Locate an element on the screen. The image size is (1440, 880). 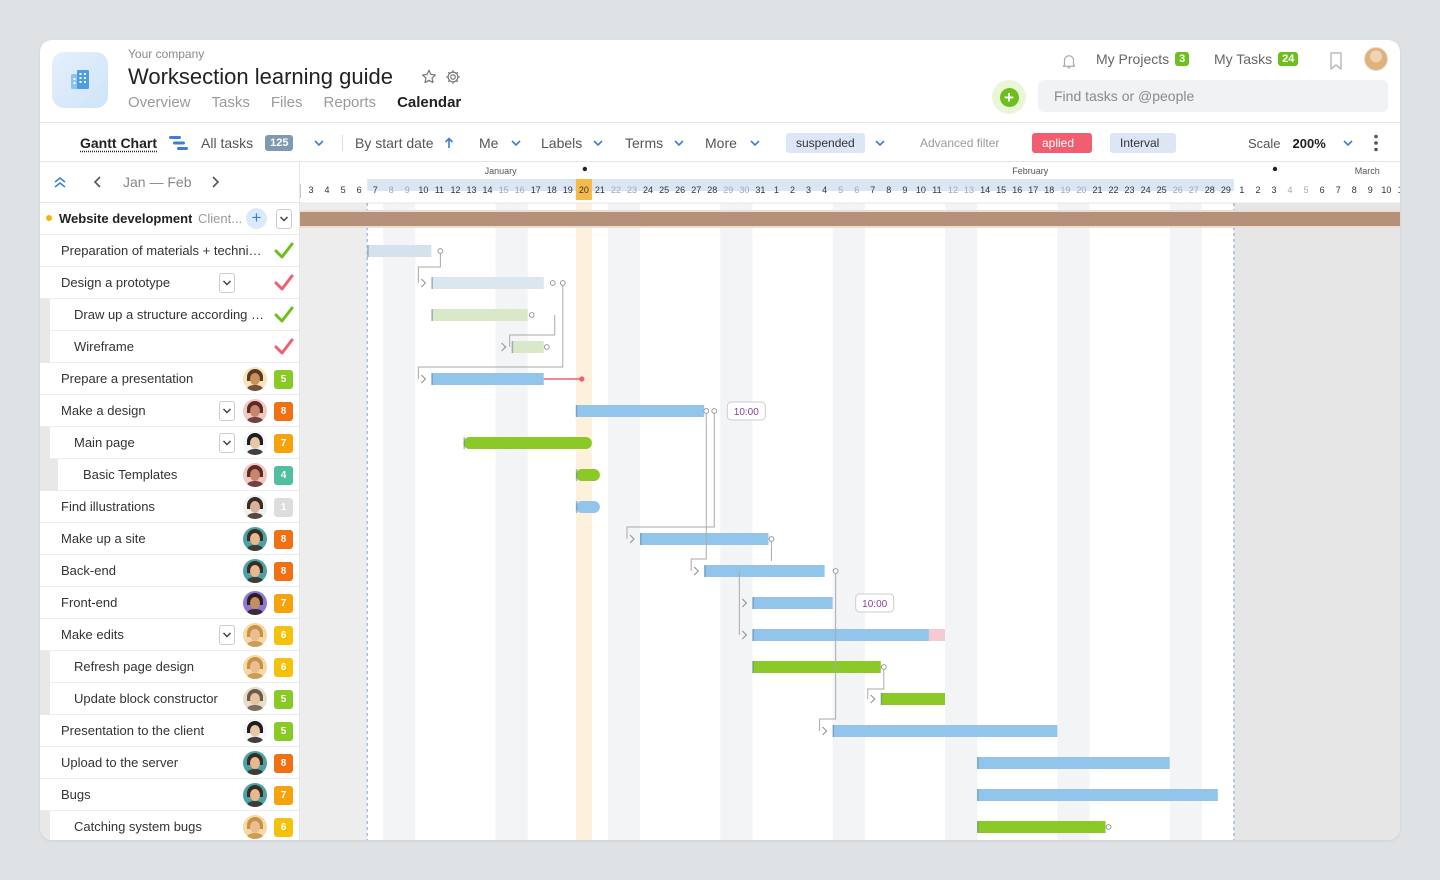
chevron-right-icon is located at coordinates (215, 182).